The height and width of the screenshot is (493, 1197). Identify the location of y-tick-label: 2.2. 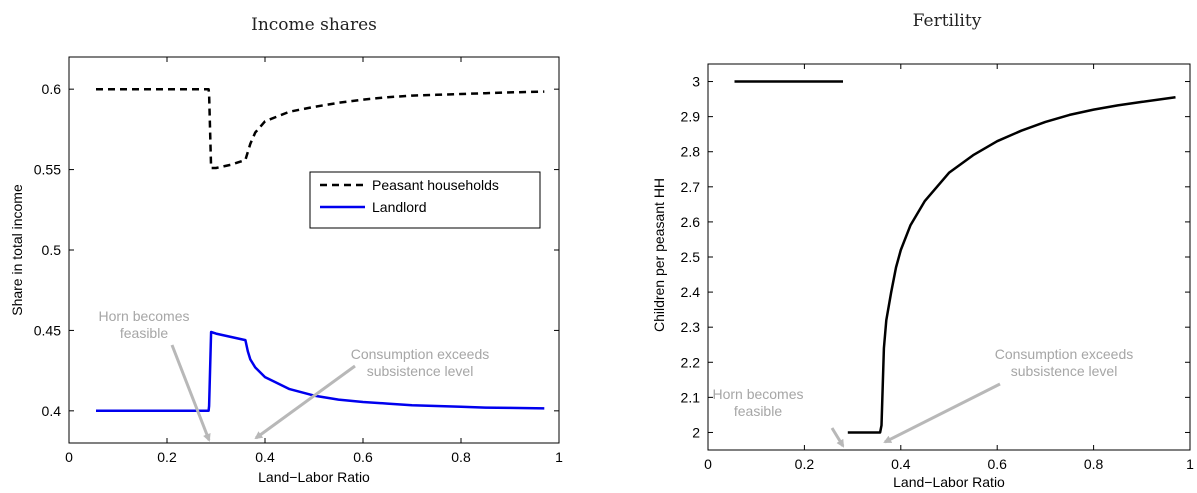
(691, 362).